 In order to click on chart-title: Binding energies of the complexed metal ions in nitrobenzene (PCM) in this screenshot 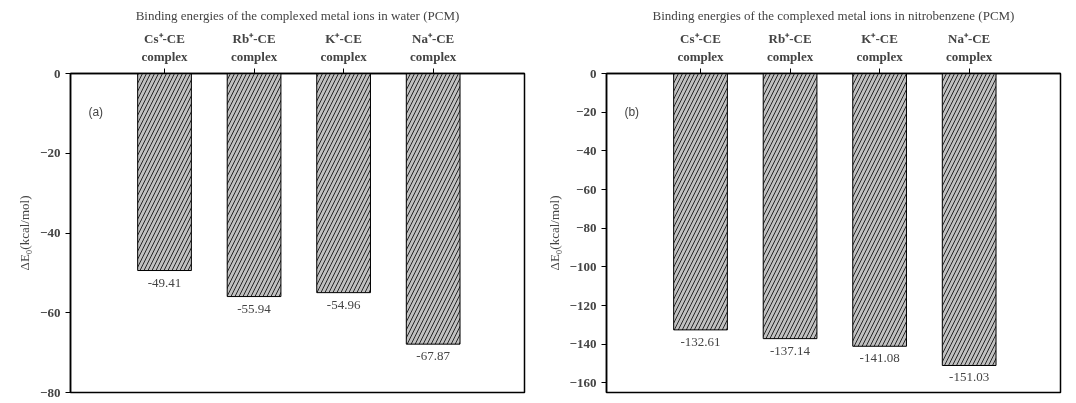, I will do `click(833, 15)`.